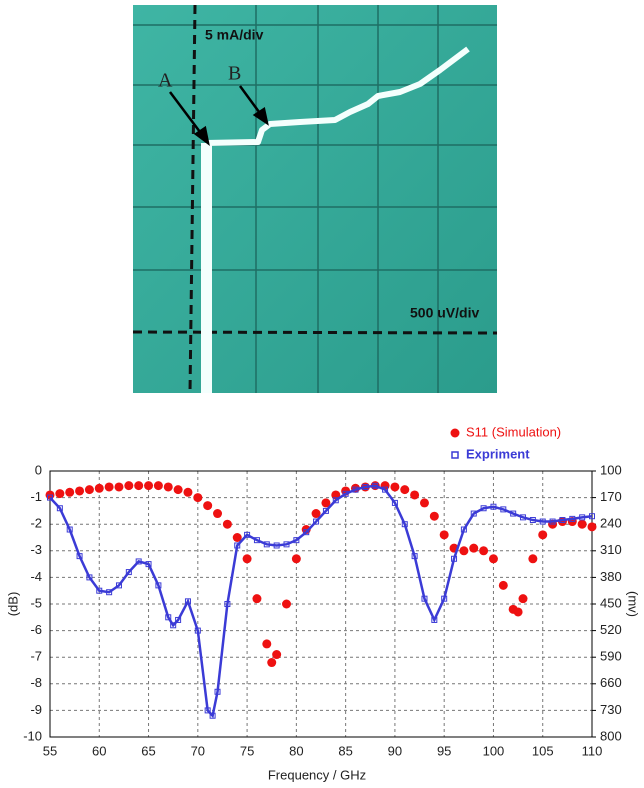  What do you see at coordinates (611, 496) in the screenshot?
I see `y2-tick-label: 170` at bounding box center [611, 496].